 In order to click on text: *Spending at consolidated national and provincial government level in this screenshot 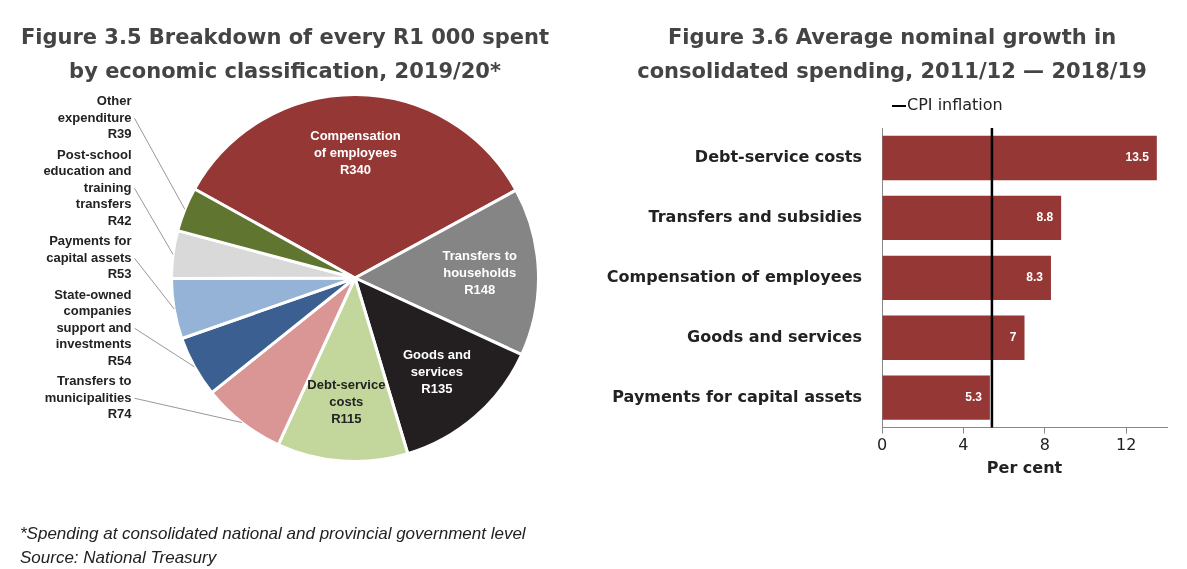, I will do `click(273, 534)`.